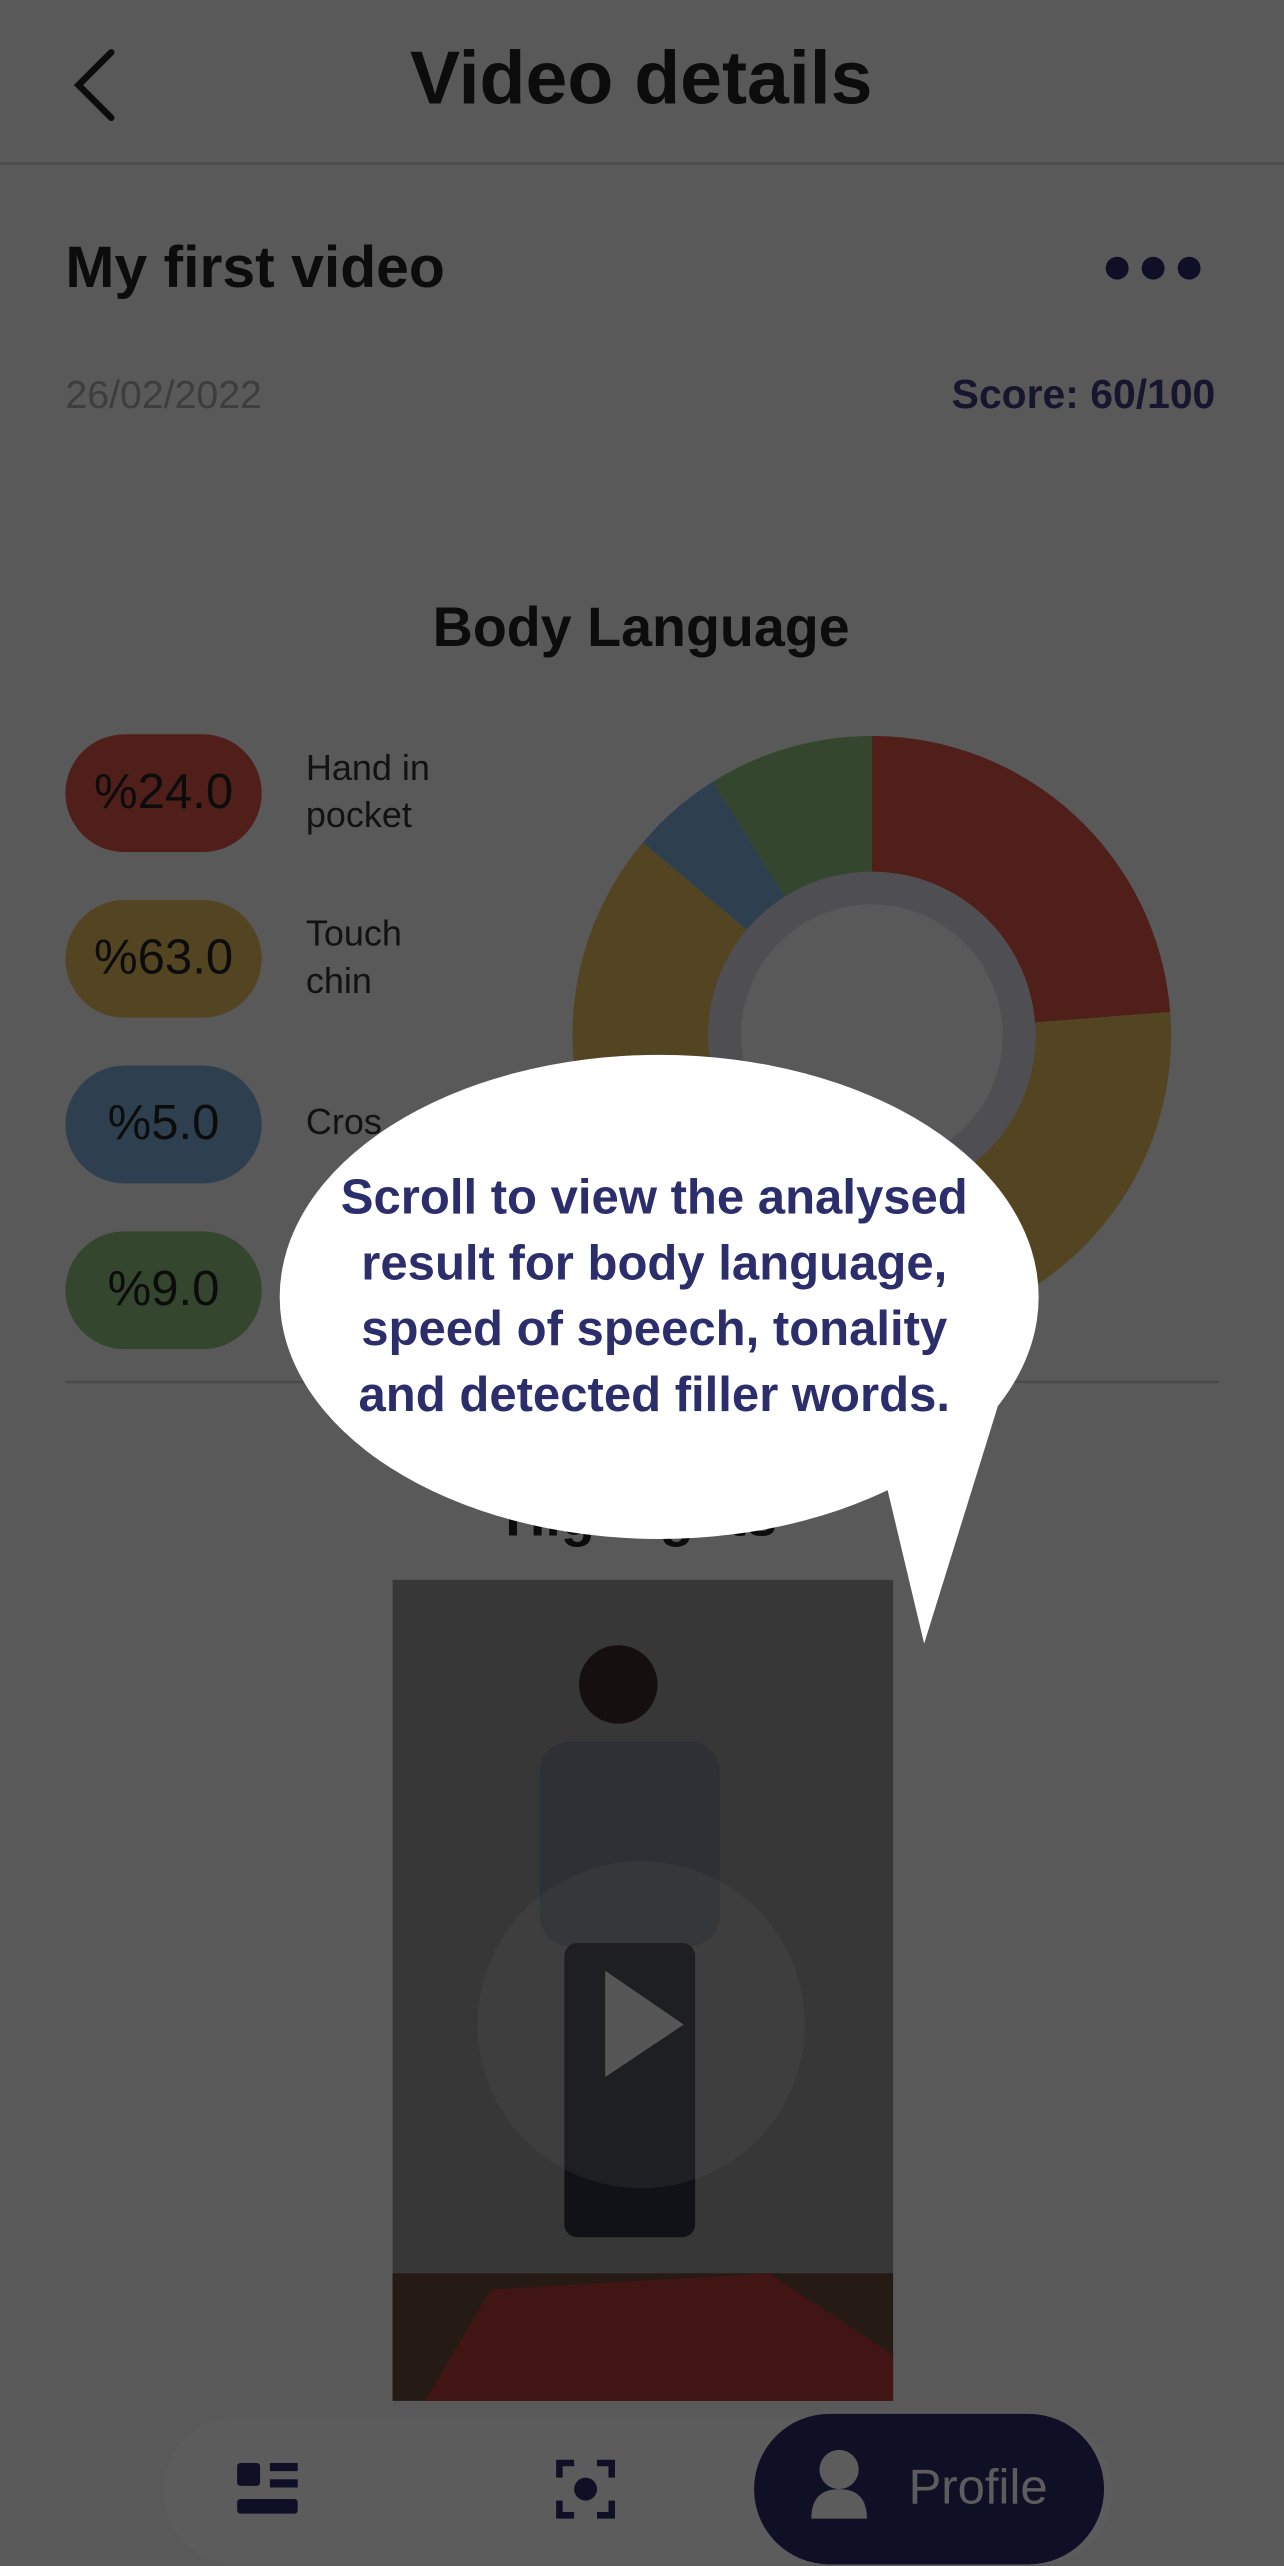  I want to click on tooltip-line: Scroll to view the analysed, so click(654, 1197).